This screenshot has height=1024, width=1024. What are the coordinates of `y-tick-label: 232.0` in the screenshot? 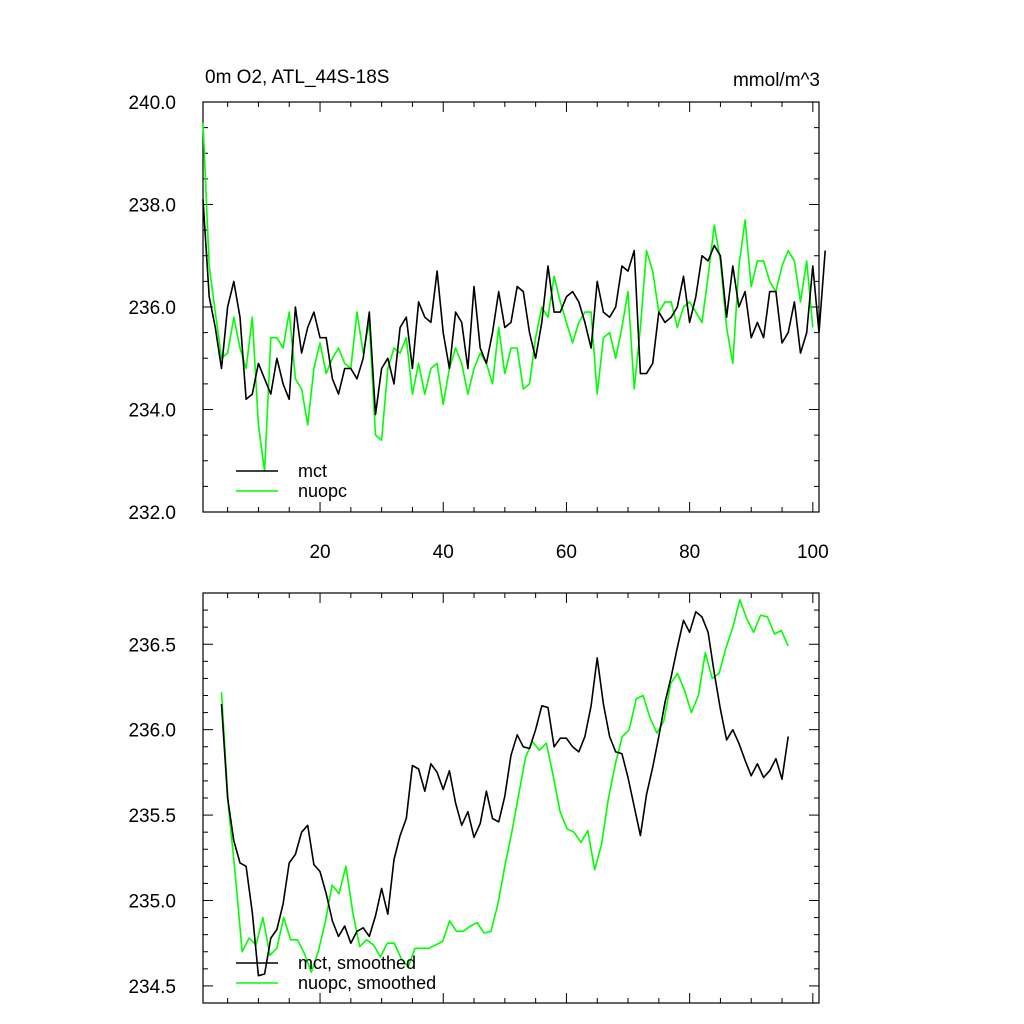 It's located at (152, 513).